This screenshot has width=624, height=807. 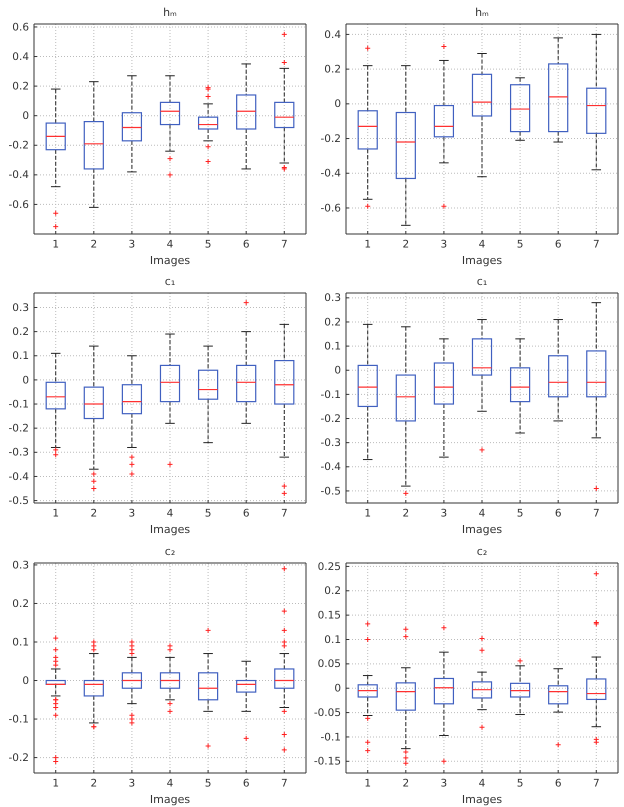 What do you see at coordinates (329, 615) in the screenshot?
I see `y-tick-label: 0.15` at bounding box center [329, 615].